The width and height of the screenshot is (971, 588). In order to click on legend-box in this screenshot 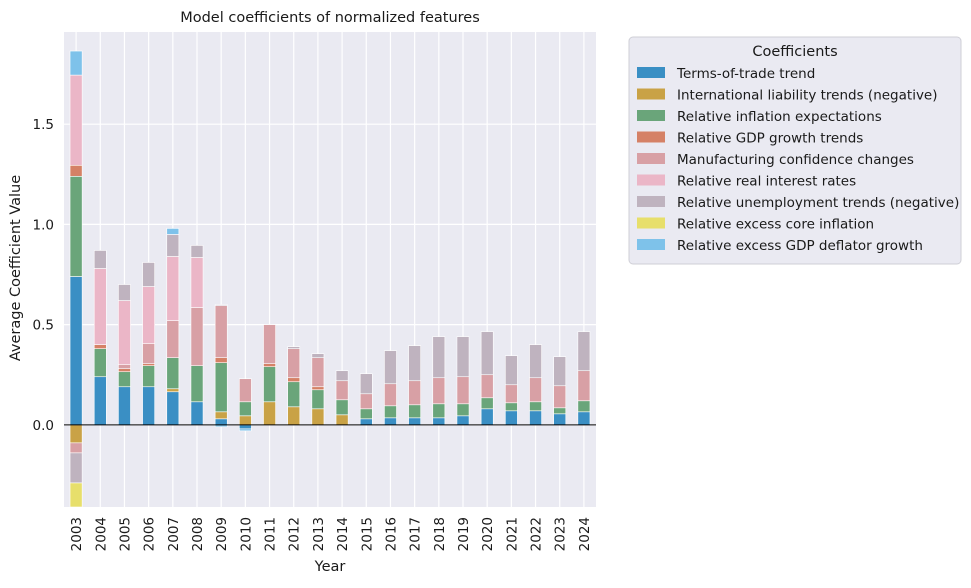, I will do `click(795, 150)`.